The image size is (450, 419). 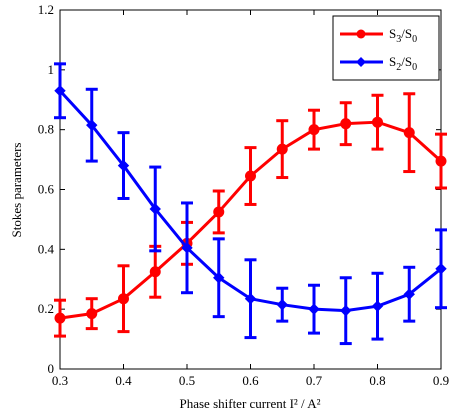 What do you see at coordinates (46, 248) in the screenshot?
I see `y-tick-label: 0.4` at bounding box center [46, 248].